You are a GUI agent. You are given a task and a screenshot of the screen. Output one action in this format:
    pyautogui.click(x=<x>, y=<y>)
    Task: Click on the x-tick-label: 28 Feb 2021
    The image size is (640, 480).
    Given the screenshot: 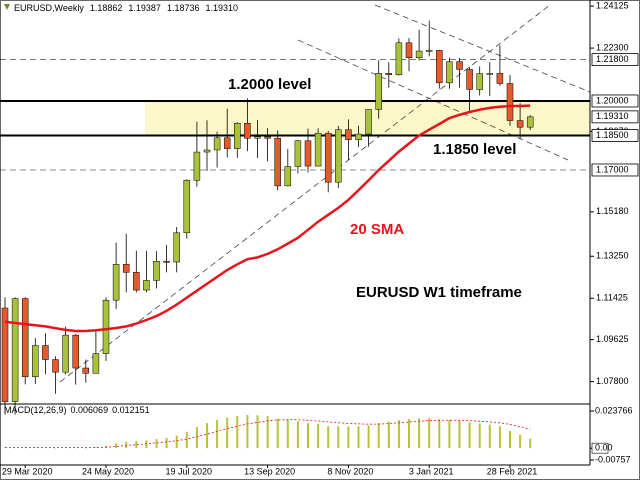 What is the action you would take?
    pyautogui.click(x=512, y=471)
    